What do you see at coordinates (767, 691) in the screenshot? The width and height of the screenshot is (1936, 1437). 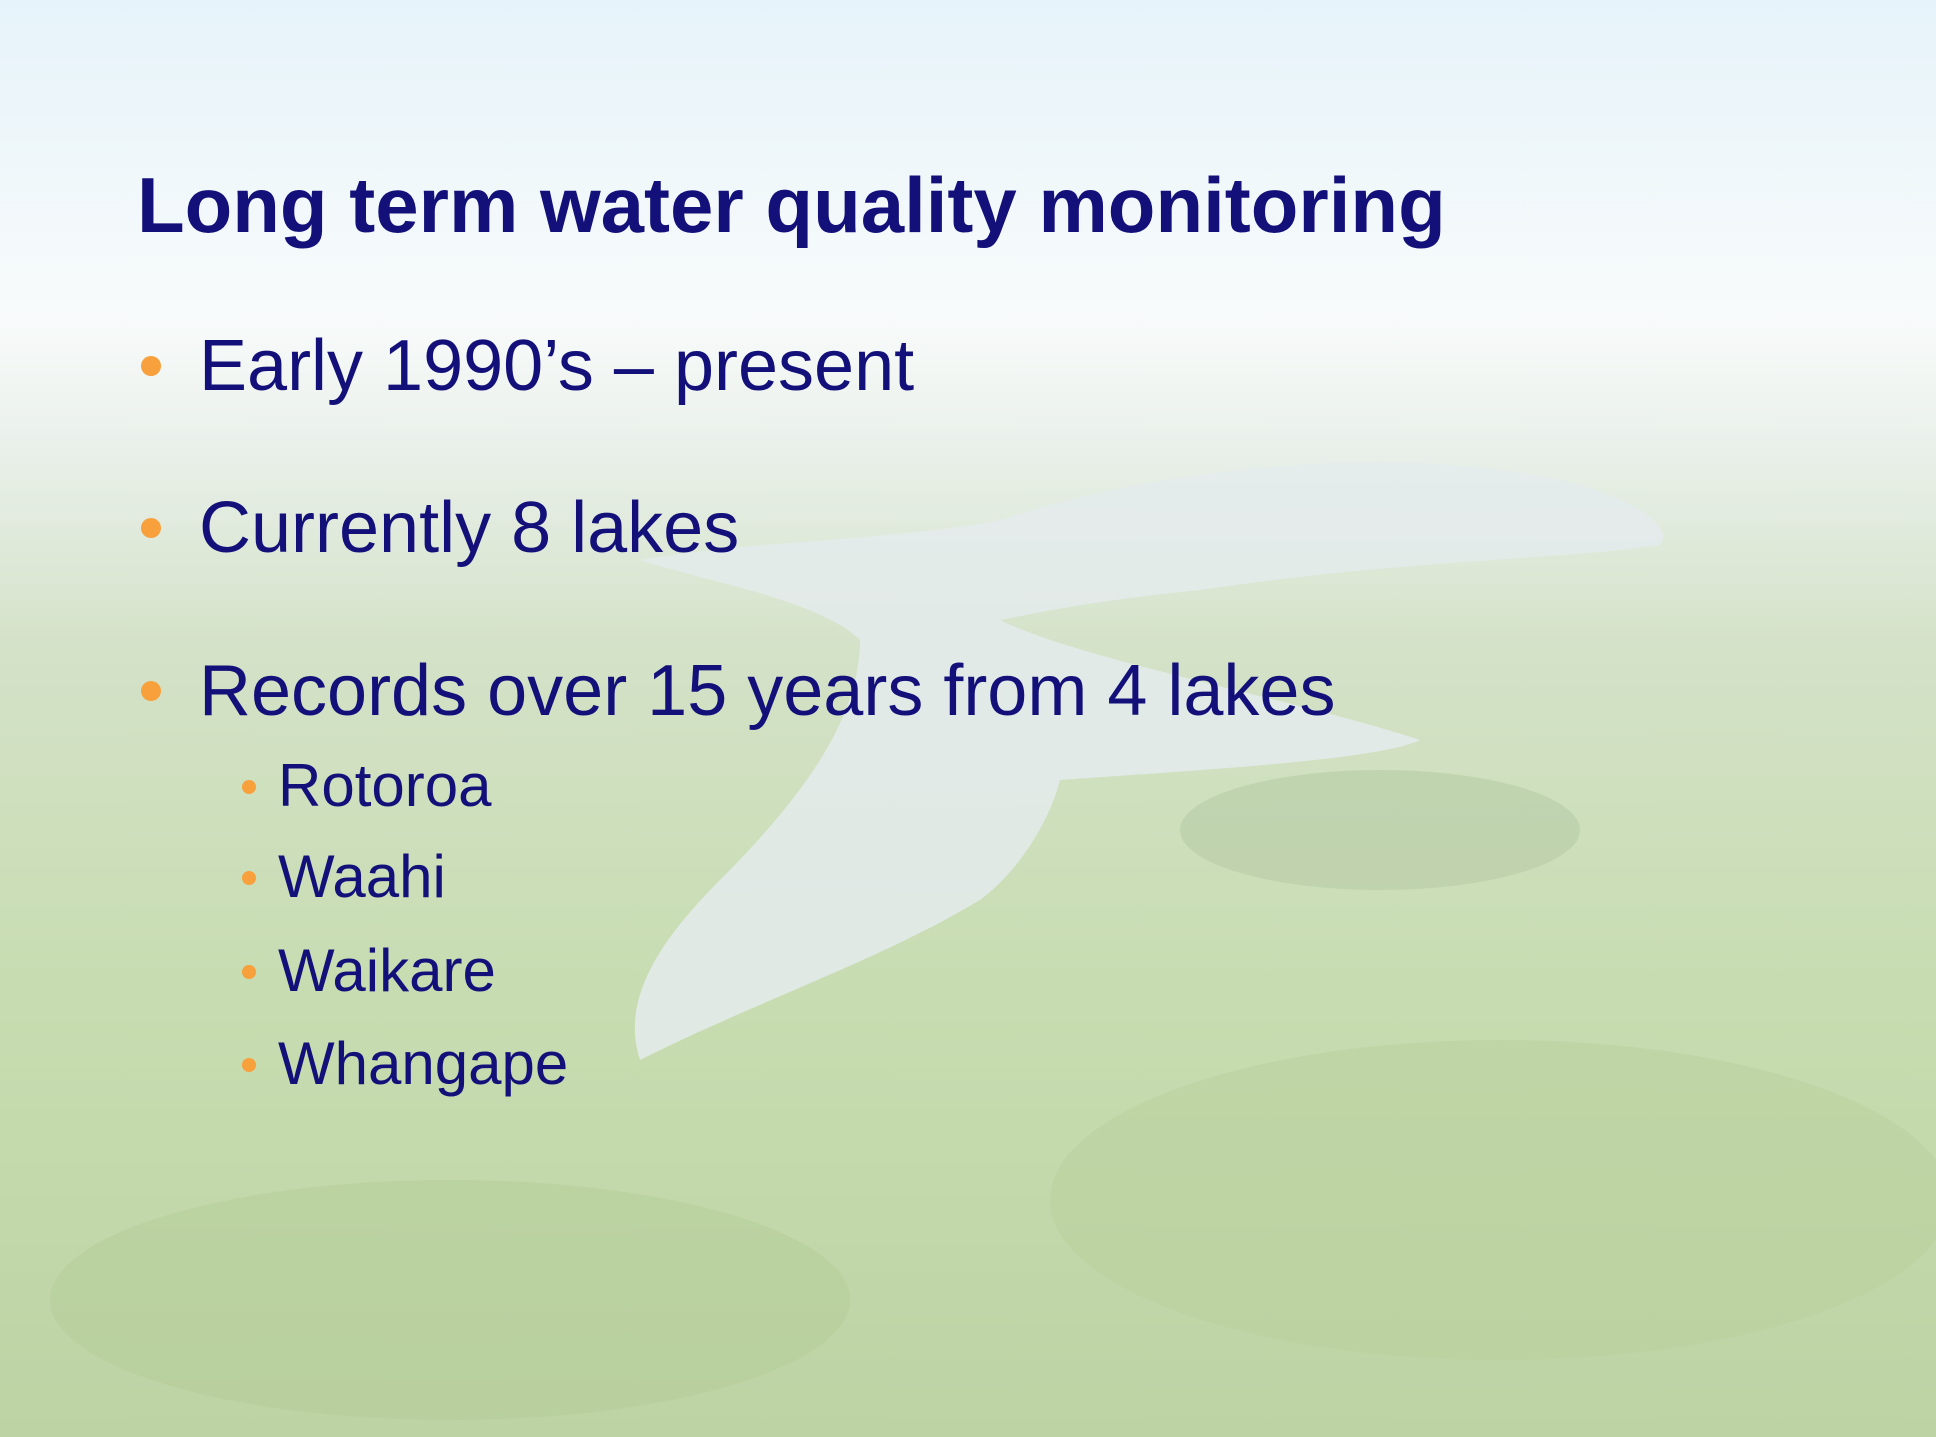 I see `bullet-text: Records over 15 years from 4 lakes` at bounding box center [767, 691].